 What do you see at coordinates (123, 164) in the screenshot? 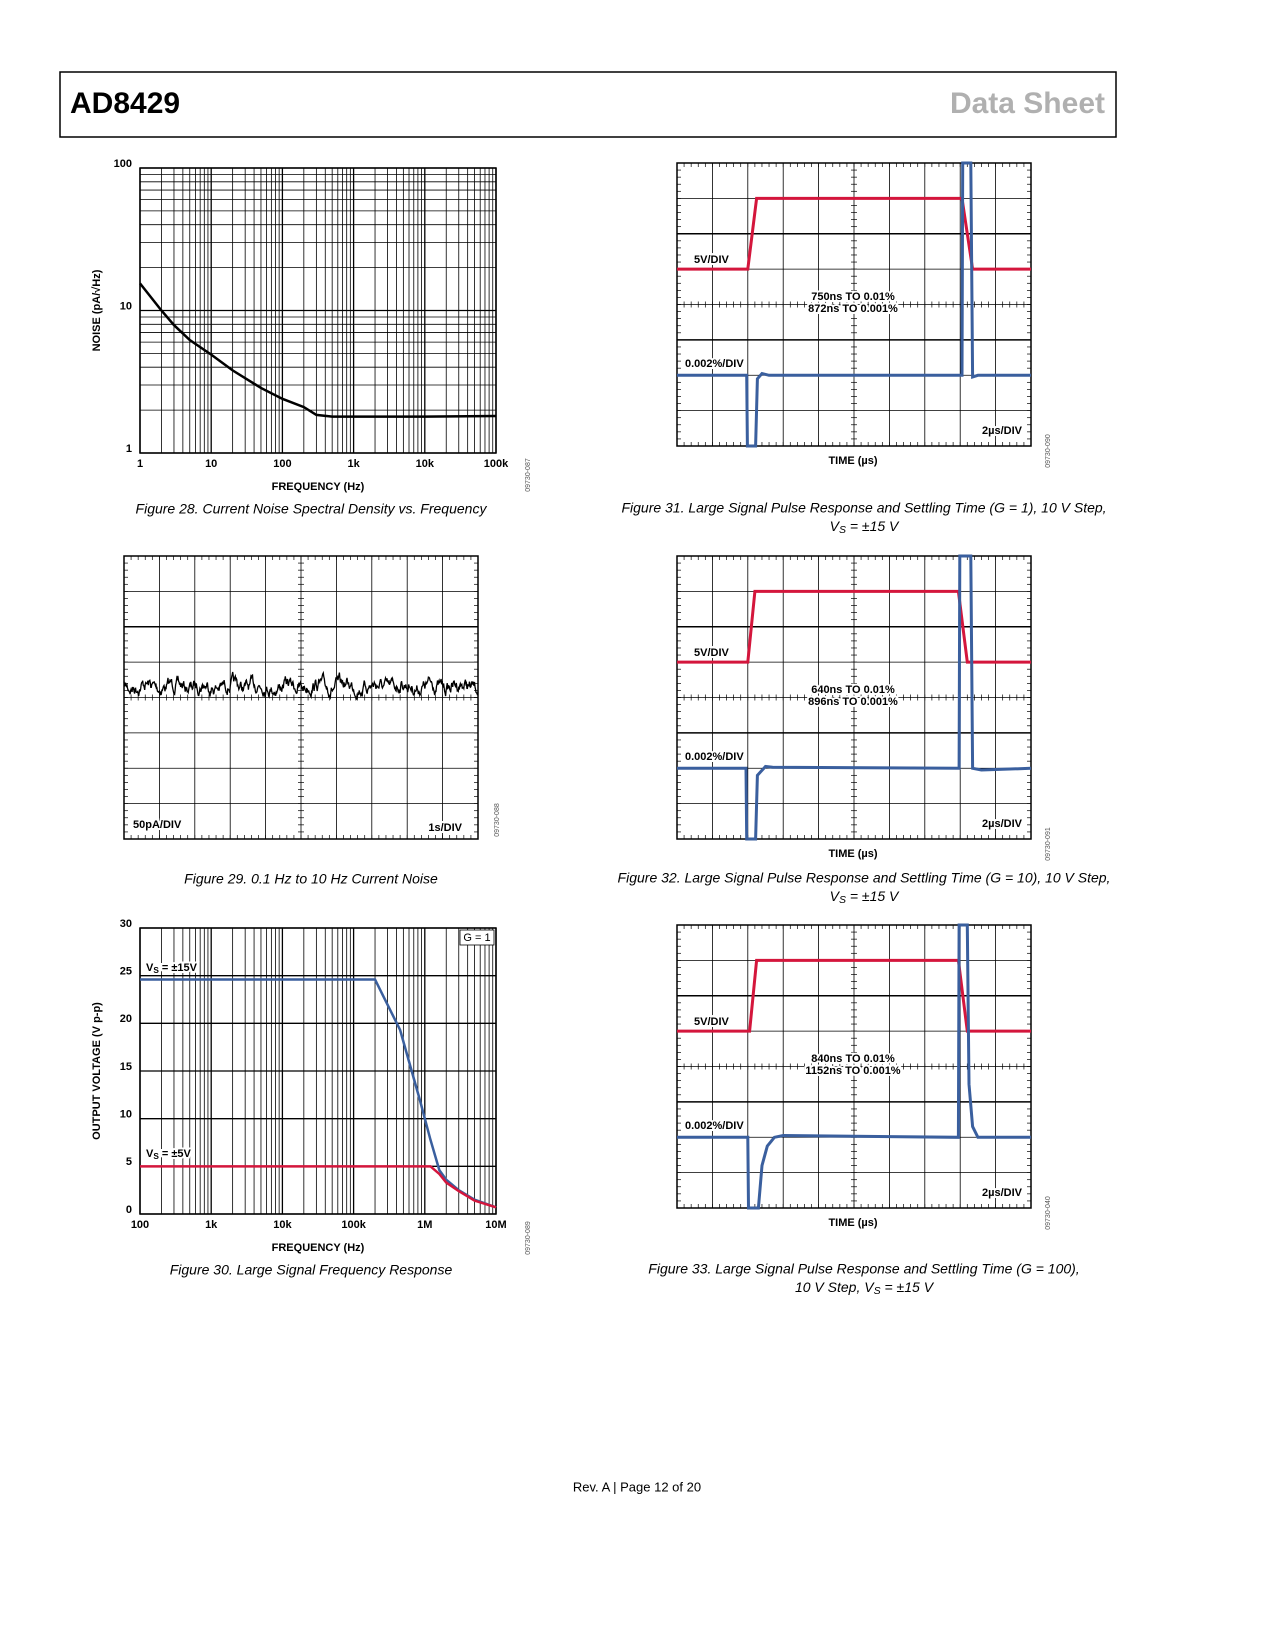
I see `y-tick-label: 100` at bounding box center [123, 164].